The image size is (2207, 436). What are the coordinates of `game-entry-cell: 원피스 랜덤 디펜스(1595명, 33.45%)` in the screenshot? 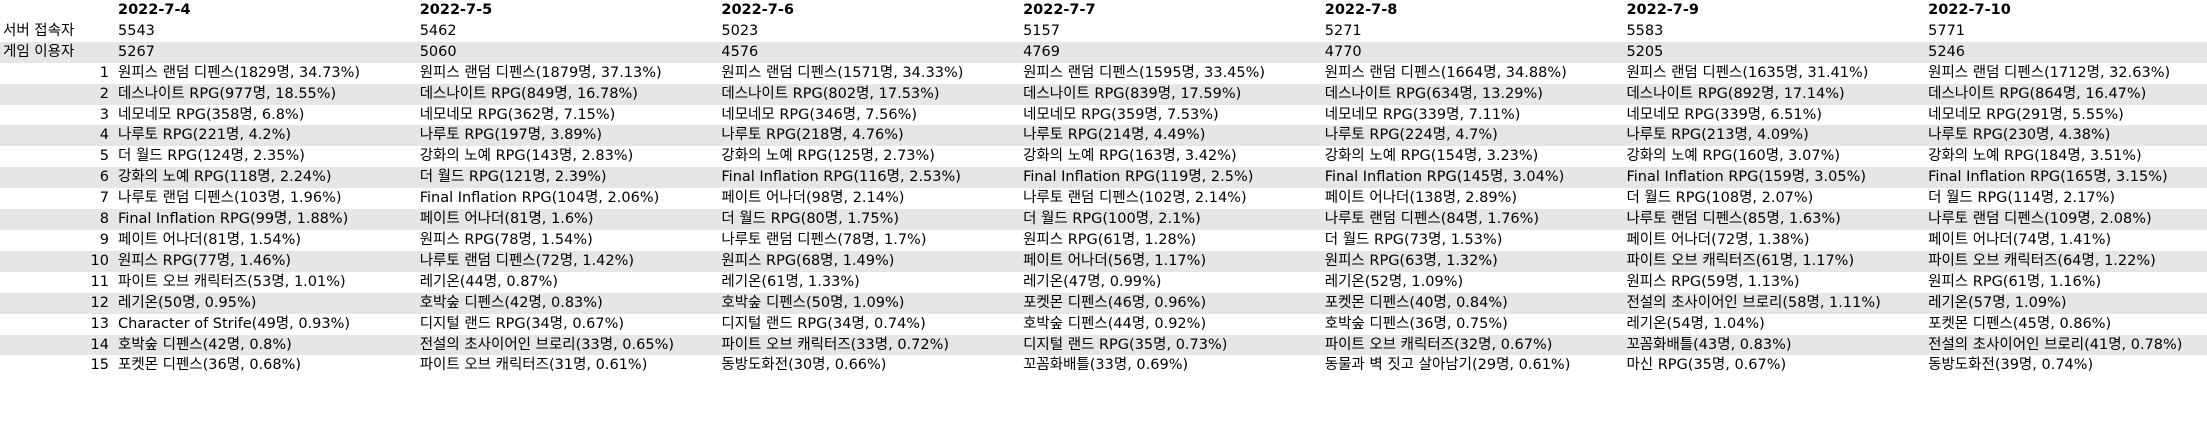 It's located at (1171, 73).